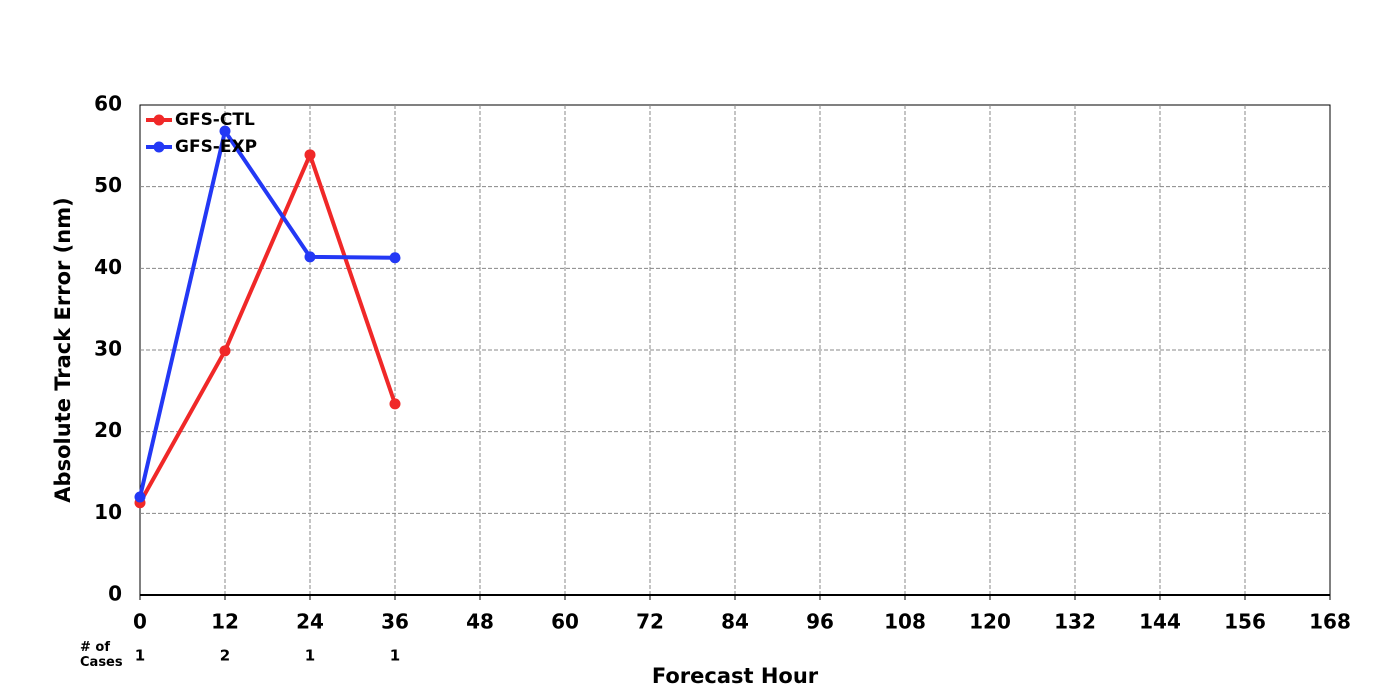  Describe the element at coordinates (1075, 622) in the screenshot. I see `x-tick-label: 132` at that location.